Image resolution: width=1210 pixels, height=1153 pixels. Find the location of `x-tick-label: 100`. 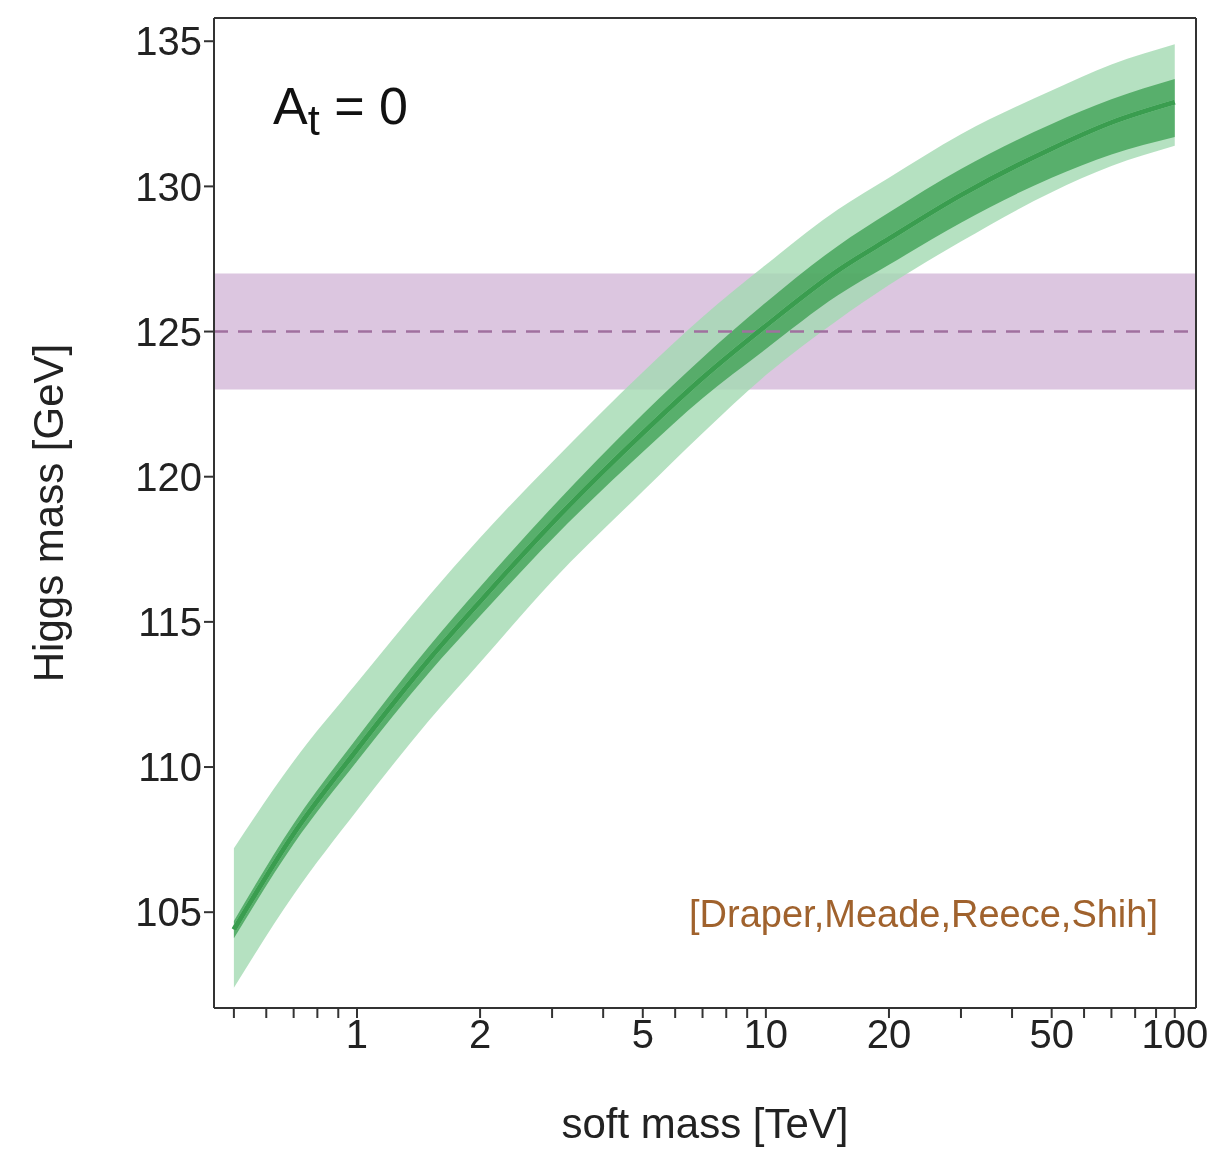

x-tick-label: 100 is located at coordinates (1175, 1034).